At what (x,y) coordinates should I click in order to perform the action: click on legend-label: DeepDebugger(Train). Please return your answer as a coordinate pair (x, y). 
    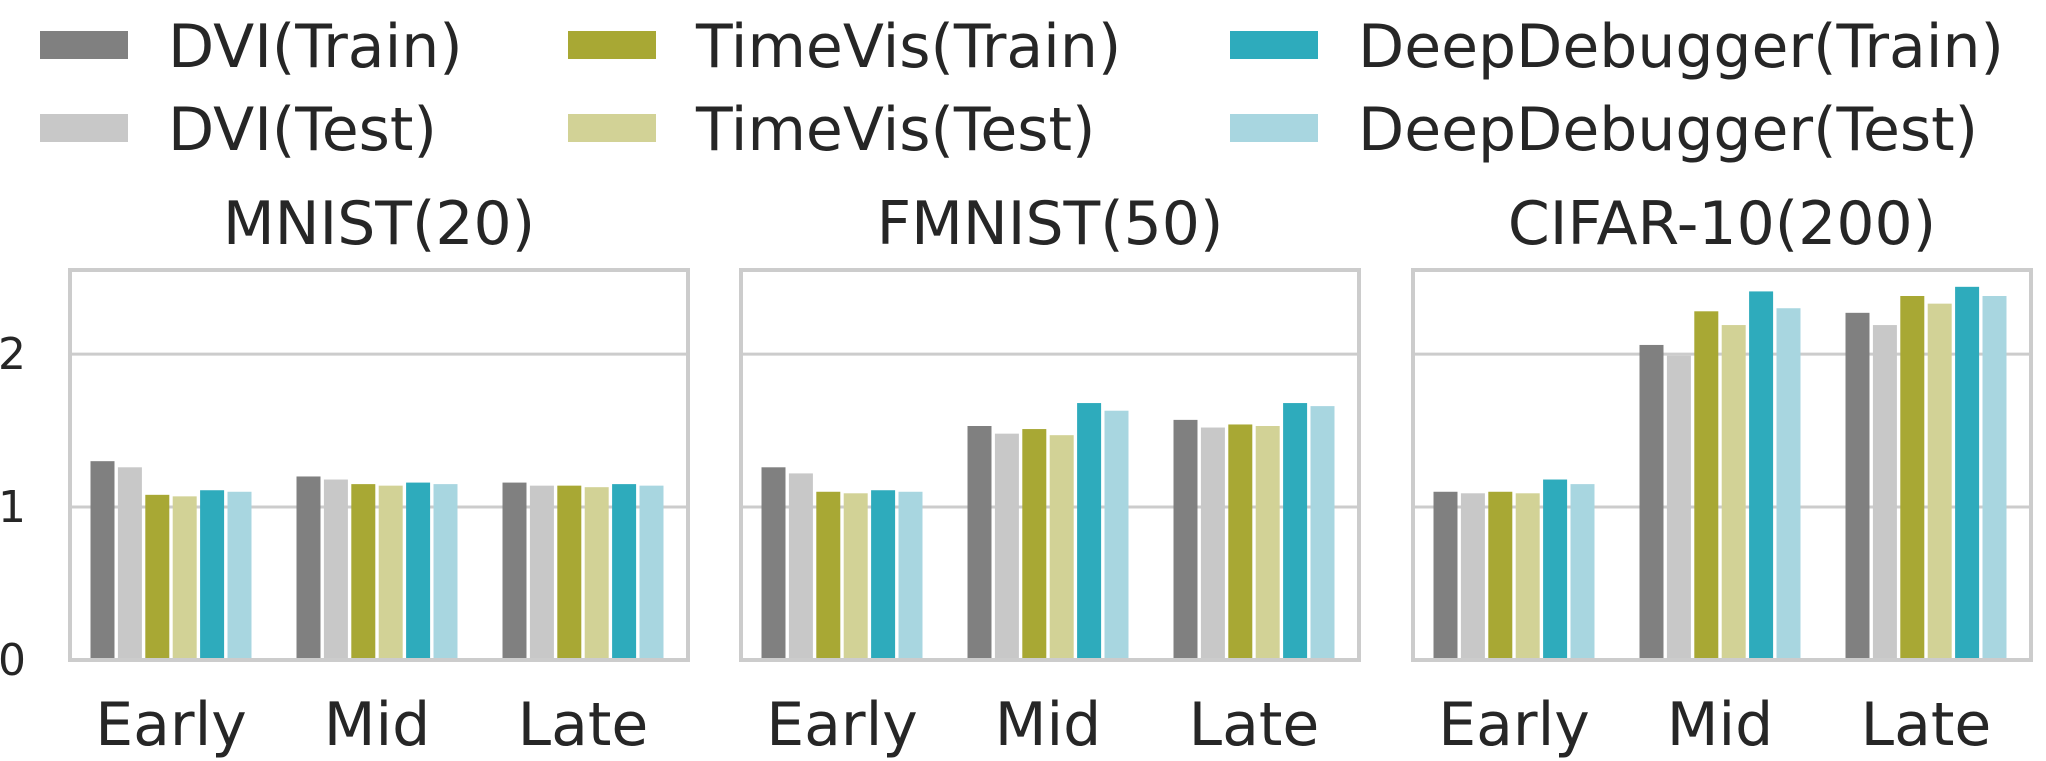
    Looking at the image, I should click on (1681, 47).